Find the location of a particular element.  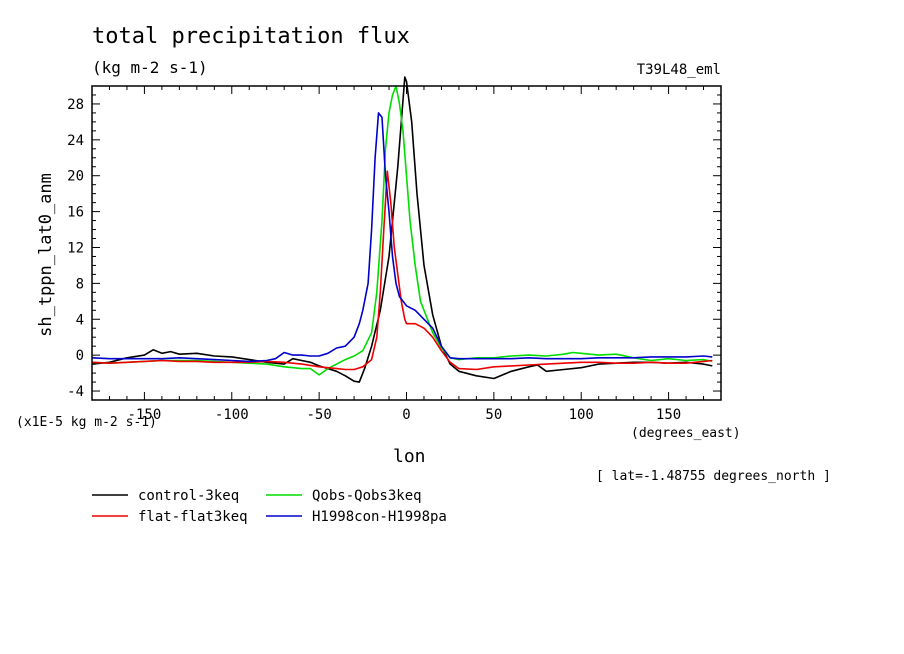

chart-title: total precipitation flux is located at coordinates (251, 36).